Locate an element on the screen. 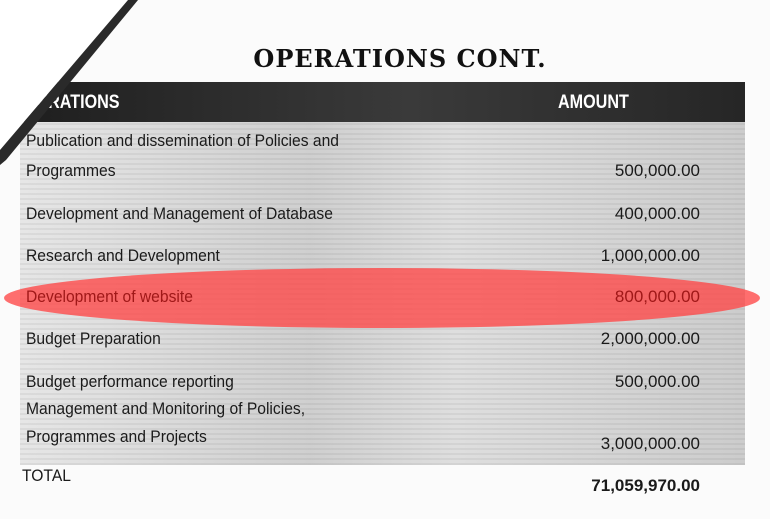  row-description: Development and Management of Database is located at coordinates (179, 213).